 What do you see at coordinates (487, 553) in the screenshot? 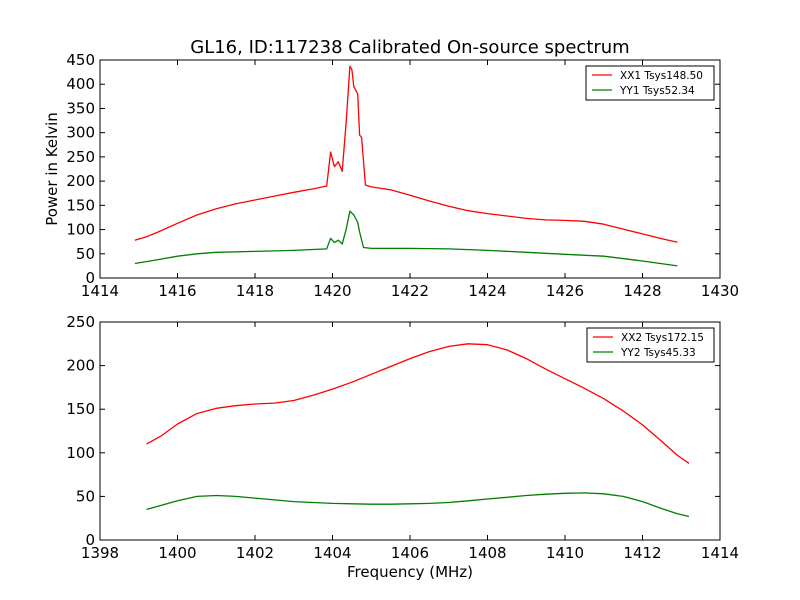
I see `x-tick-label: 1408` at bounding box center [487, 553].